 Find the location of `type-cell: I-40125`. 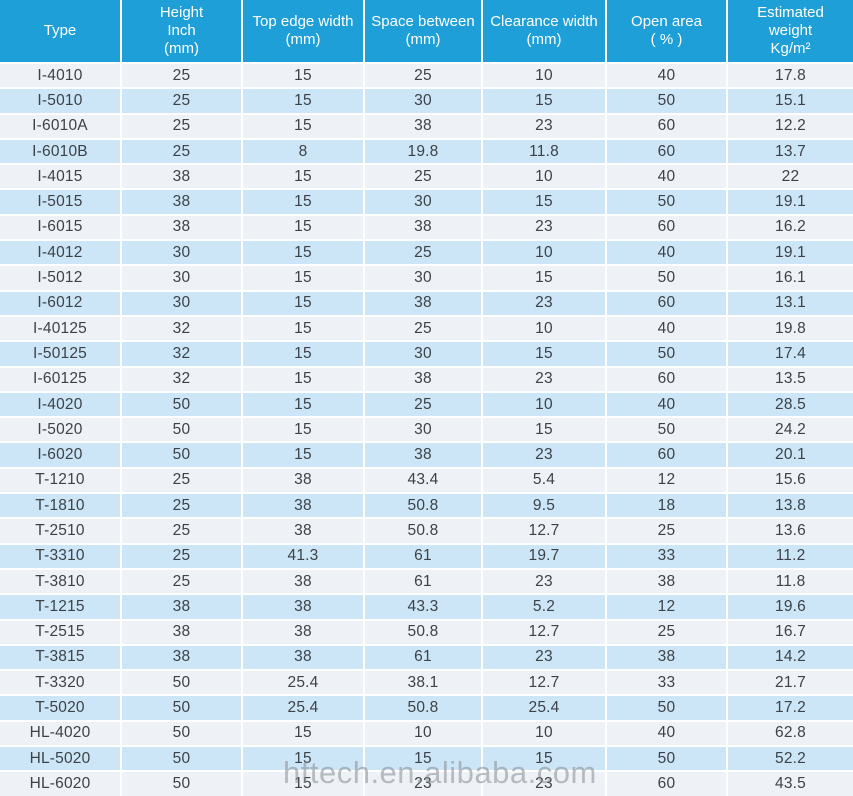

type-cell: I-40125 is located at coordinates (60, 328).